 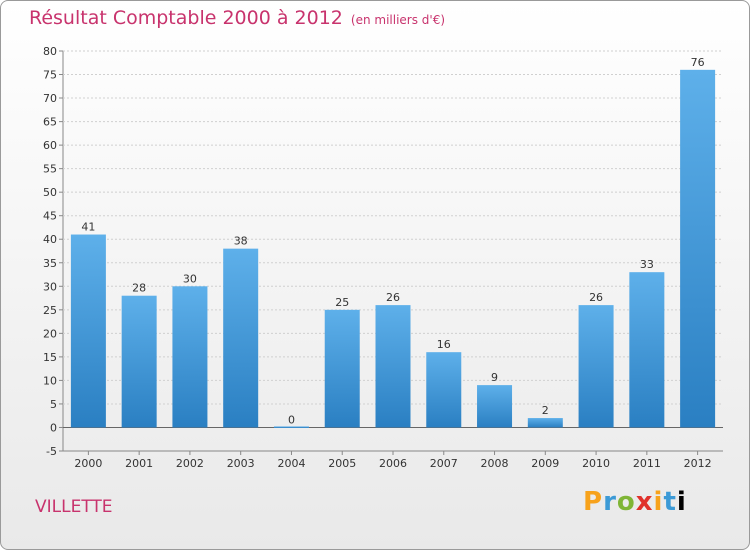 What do you see at coordinates (545, 463) in the screenshot?
I see `x-tick-label: 2009` at bounding box center [545, 463].